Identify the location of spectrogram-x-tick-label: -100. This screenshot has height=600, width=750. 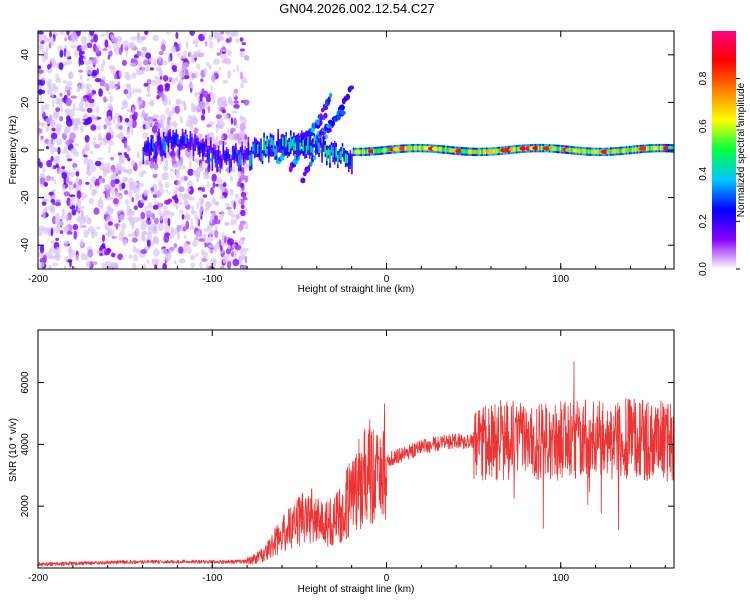
(212, 279).